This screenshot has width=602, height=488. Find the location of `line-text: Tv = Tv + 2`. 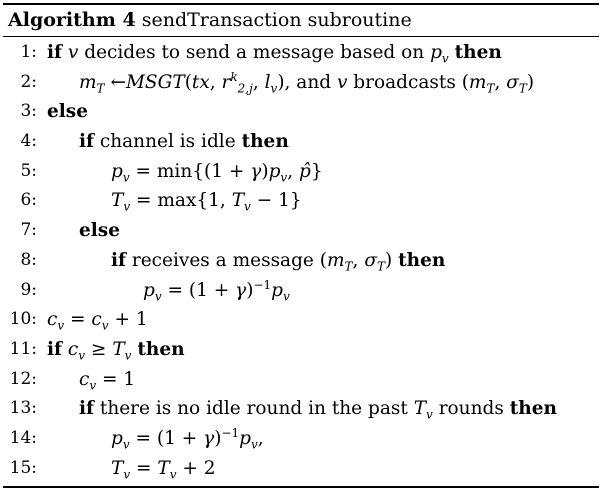

line-text: Tv = Tv + 2 is located at coordinates (163, 469).